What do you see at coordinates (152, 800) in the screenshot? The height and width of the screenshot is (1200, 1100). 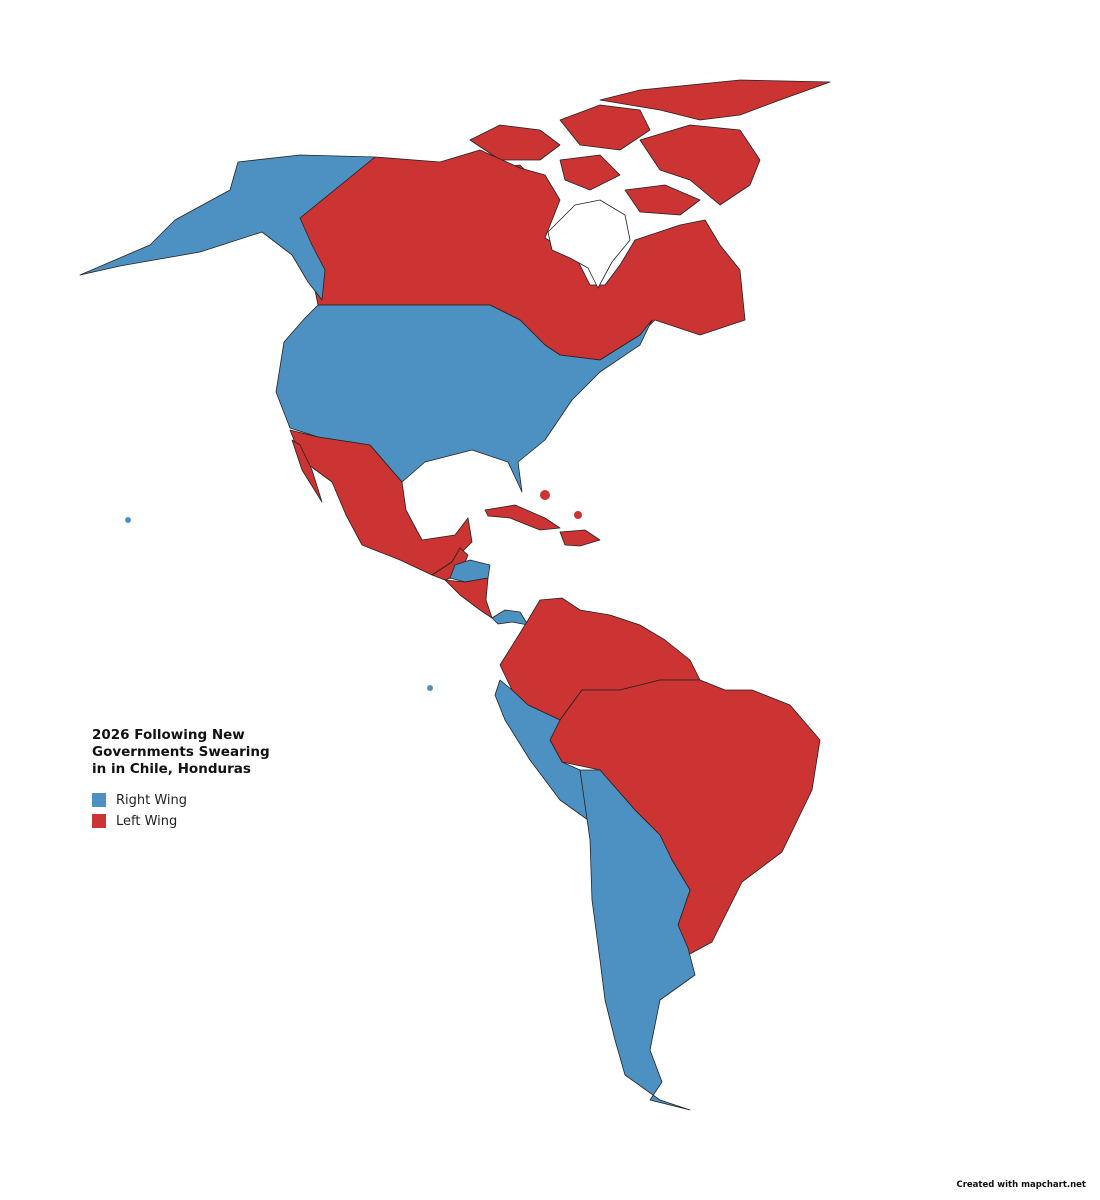 I see `legend-label: Right Wing` at bounding box center [152, 800].